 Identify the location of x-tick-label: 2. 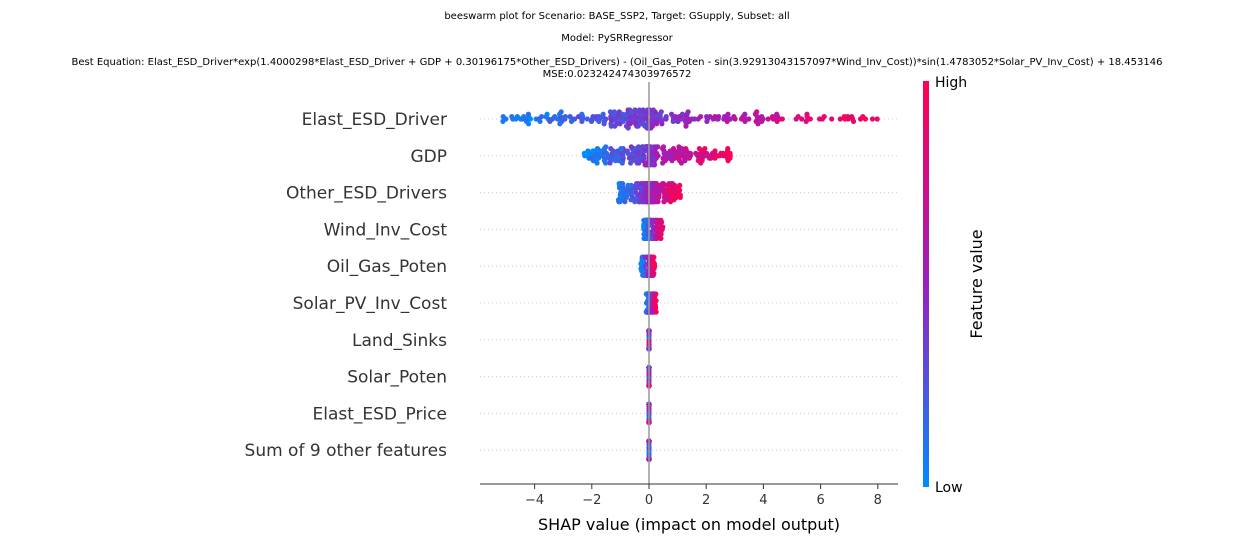
(706, 500).